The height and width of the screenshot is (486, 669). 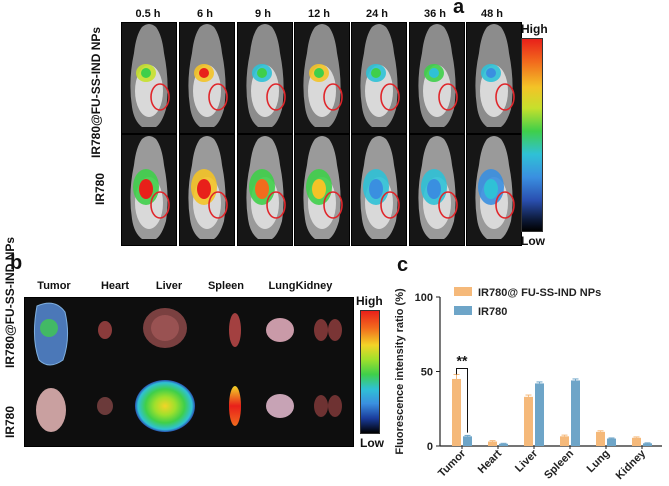 I want to click on mouse-image-r1-c4, so click(x=379, y=190).